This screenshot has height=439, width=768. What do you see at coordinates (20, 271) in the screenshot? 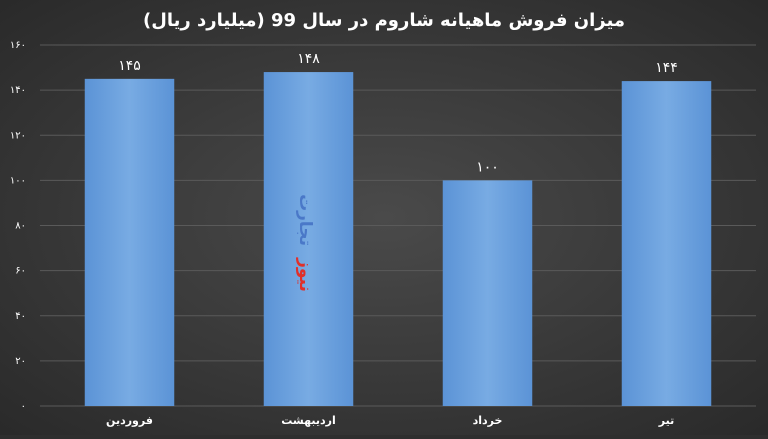
I see `y-tick-label: ۶۰` at bounding box center [20, 271].